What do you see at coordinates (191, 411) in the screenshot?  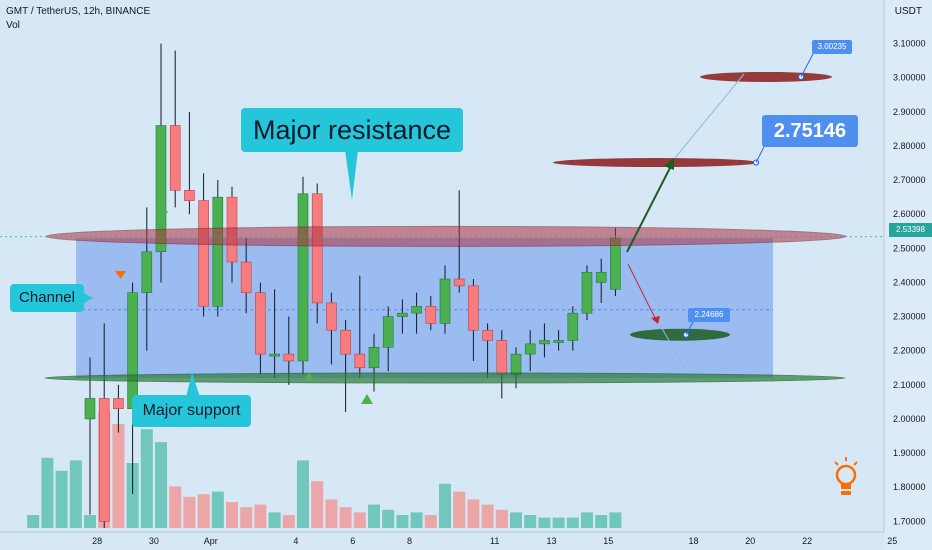 I see `support-callout: Major support` at bounding box center [191, 411].